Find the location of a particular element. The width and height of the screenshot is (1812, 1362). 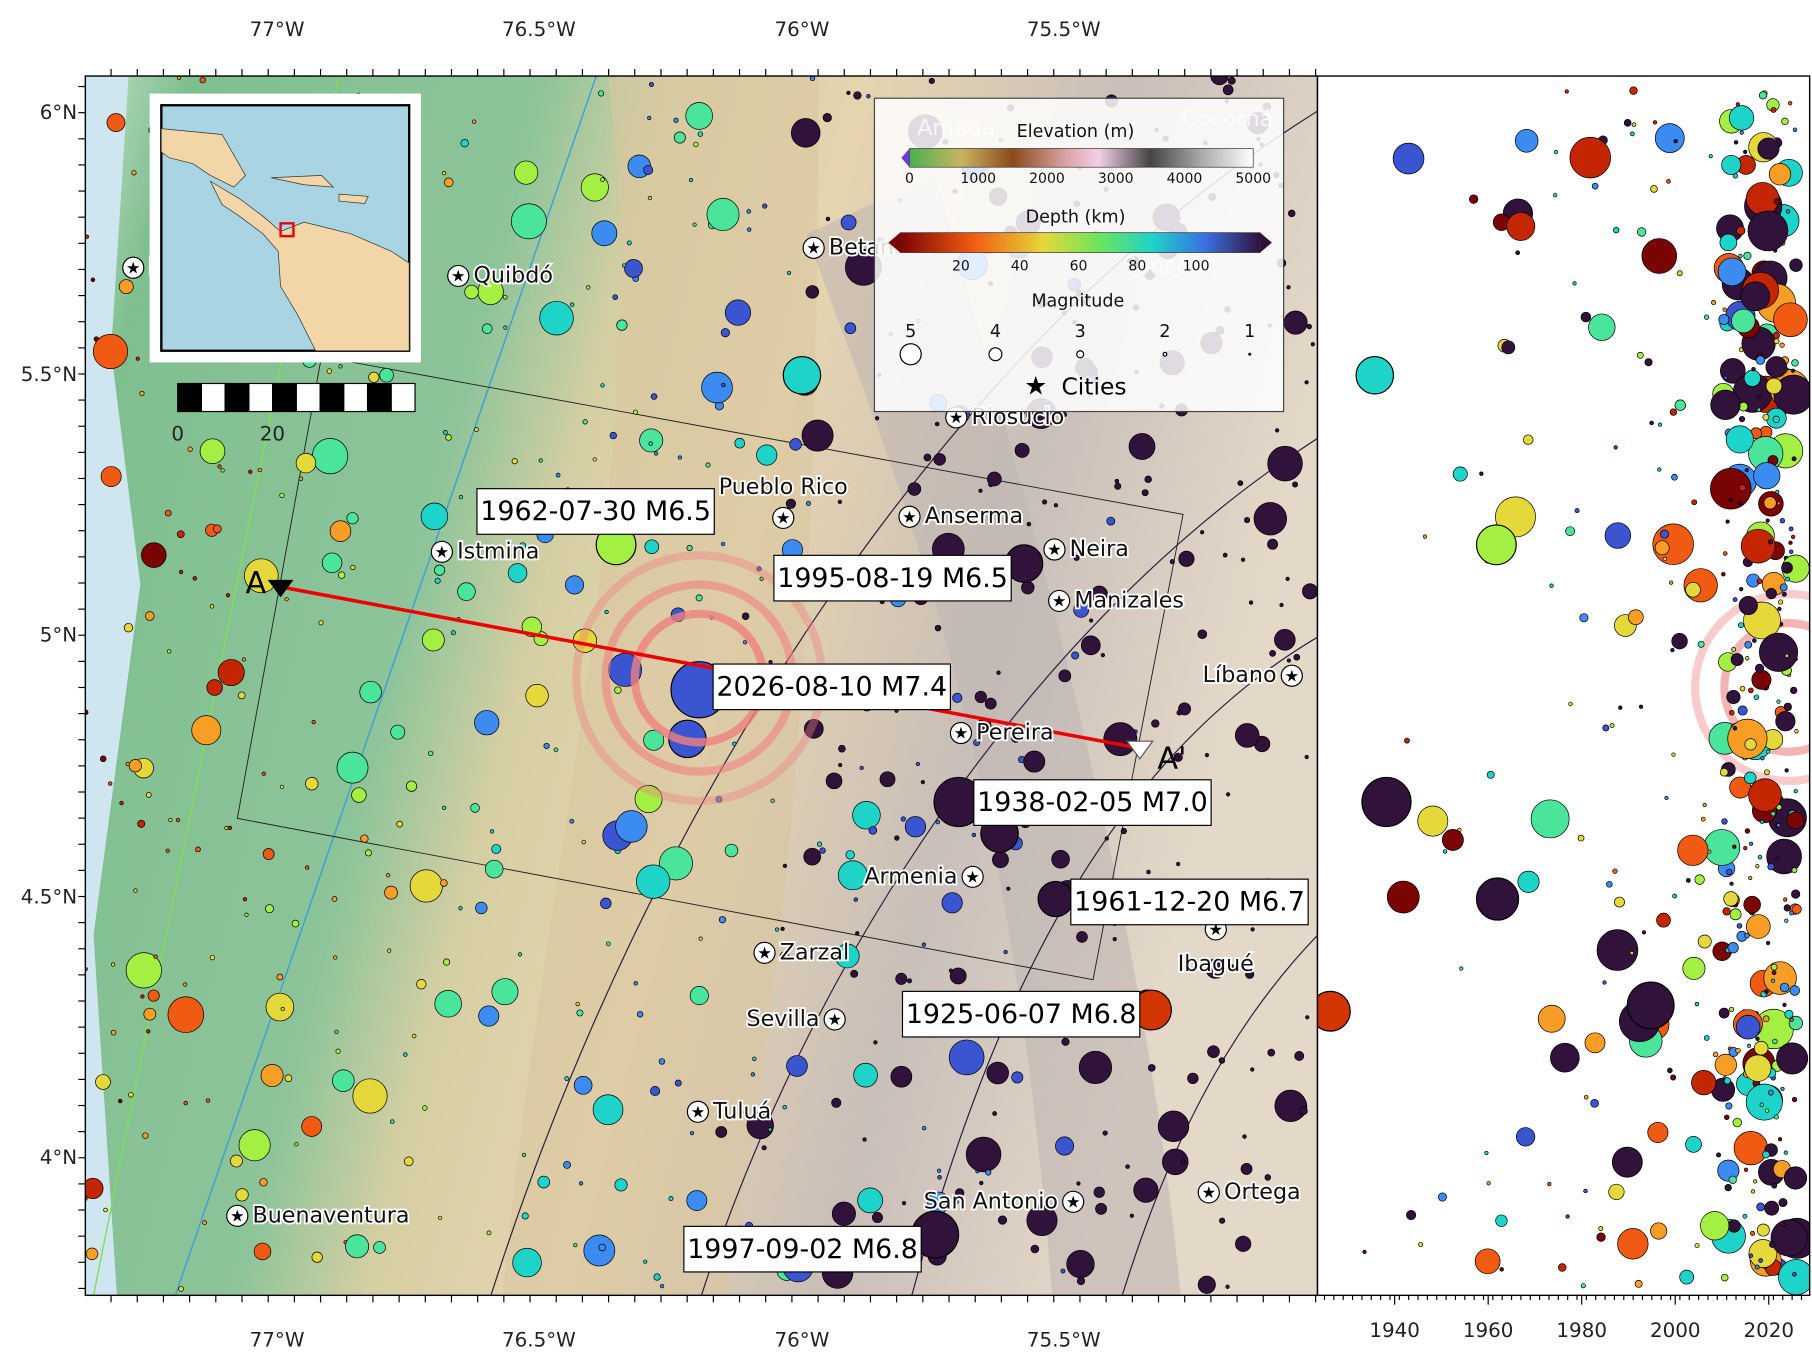

magnitude-symbol is located at coordinates (1250, 354).